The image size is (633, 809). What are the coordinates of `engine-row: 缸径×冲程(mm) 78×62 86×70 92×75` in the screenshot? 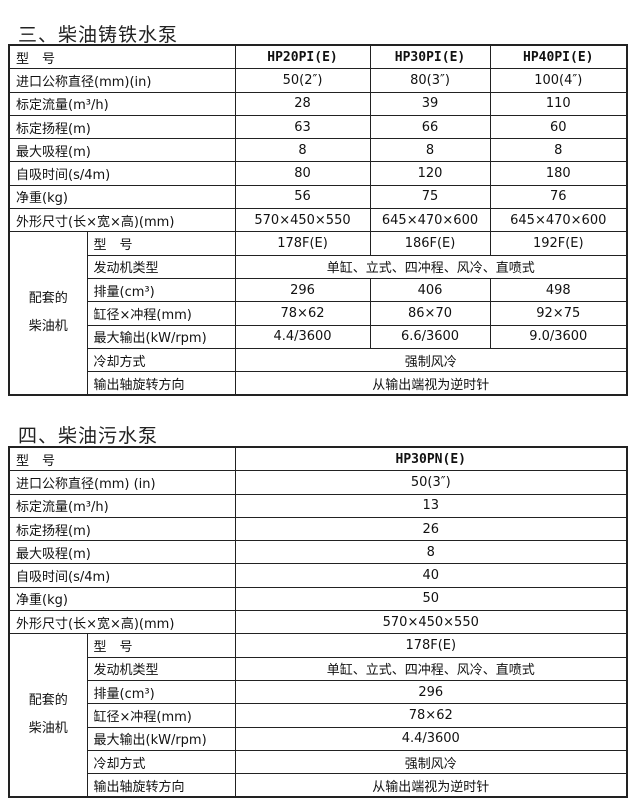 It's located at (318, 313).